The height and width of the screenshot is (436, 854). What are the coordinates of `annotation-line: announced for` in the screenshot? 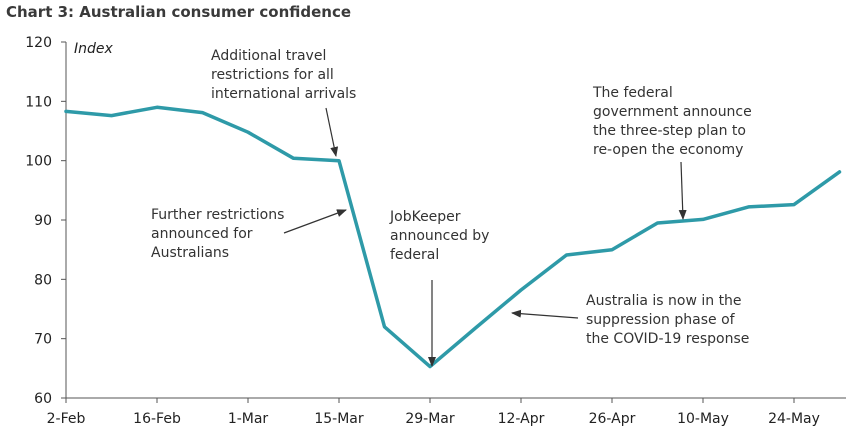 It's located at (202, 234).